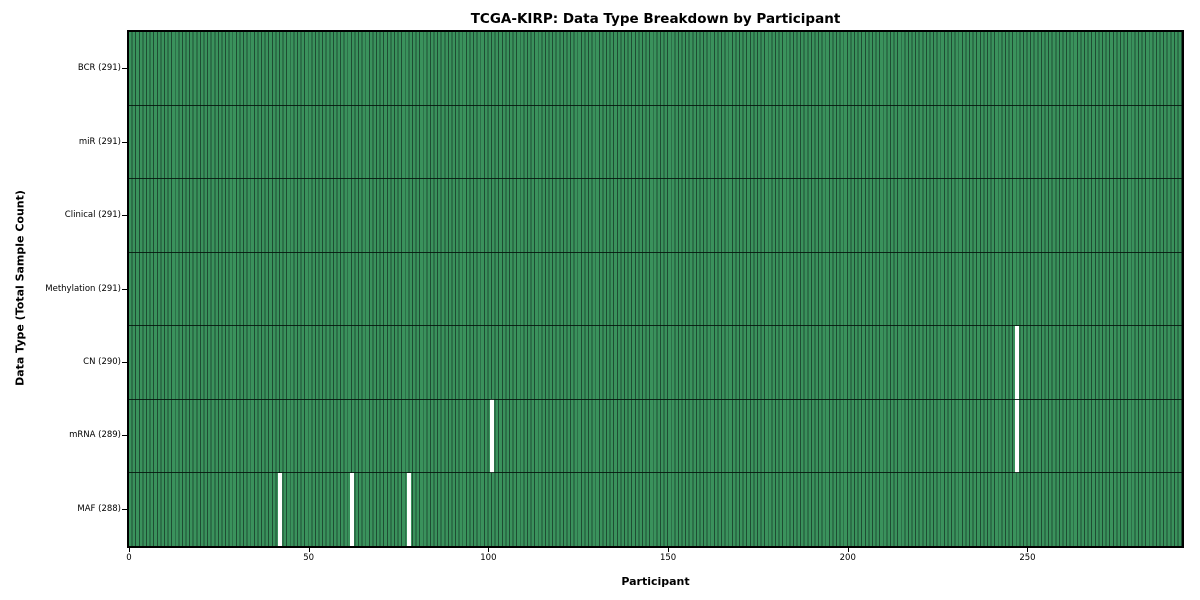 The width and height of the screenshot is (1200, 600). What do you see at coordinates (668, 558) in the screenshot?
I see `xtick-label-150: 150` at bounding box center [668, 558].